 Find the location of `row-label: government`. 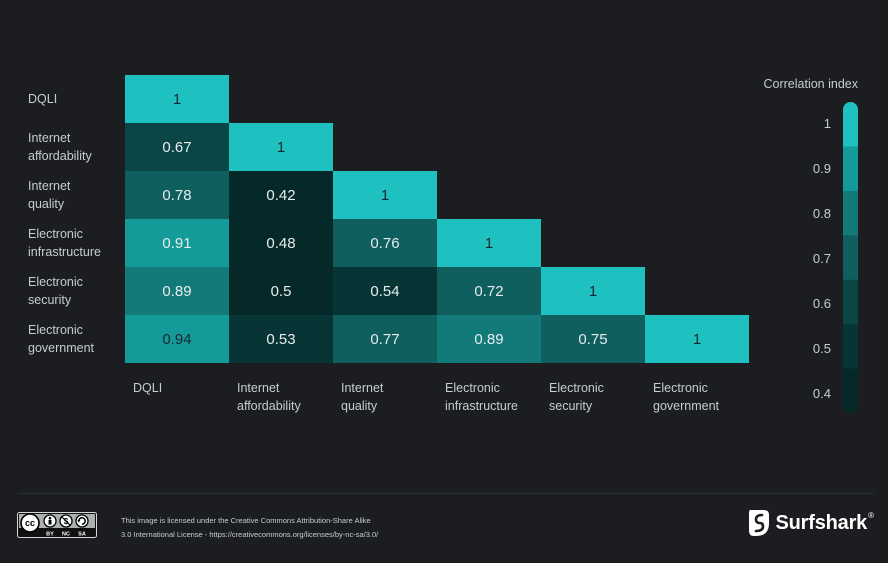

row-label: government is located at coordinates (61, 348).